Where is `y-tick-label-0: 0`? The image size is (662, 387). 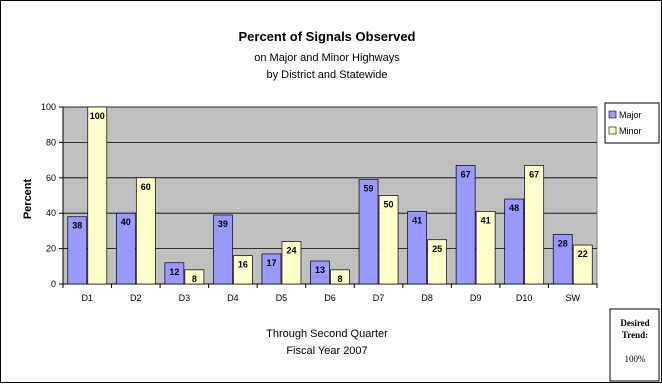
y-tick-label-0: 0 is located at coordinates (53, 284).